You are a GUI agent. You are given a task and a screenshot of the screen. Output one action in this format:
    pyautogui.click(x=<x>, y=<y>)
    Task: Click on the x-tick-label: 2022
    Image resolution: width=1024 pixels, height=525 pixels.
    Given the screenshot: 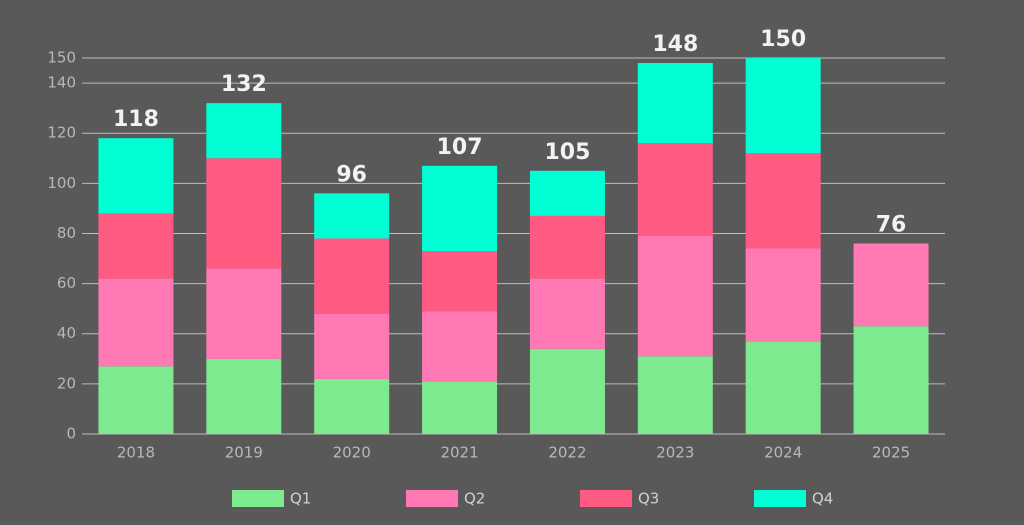 What is the action you would take?
    pyautogui.click(x=567, y=453)
    